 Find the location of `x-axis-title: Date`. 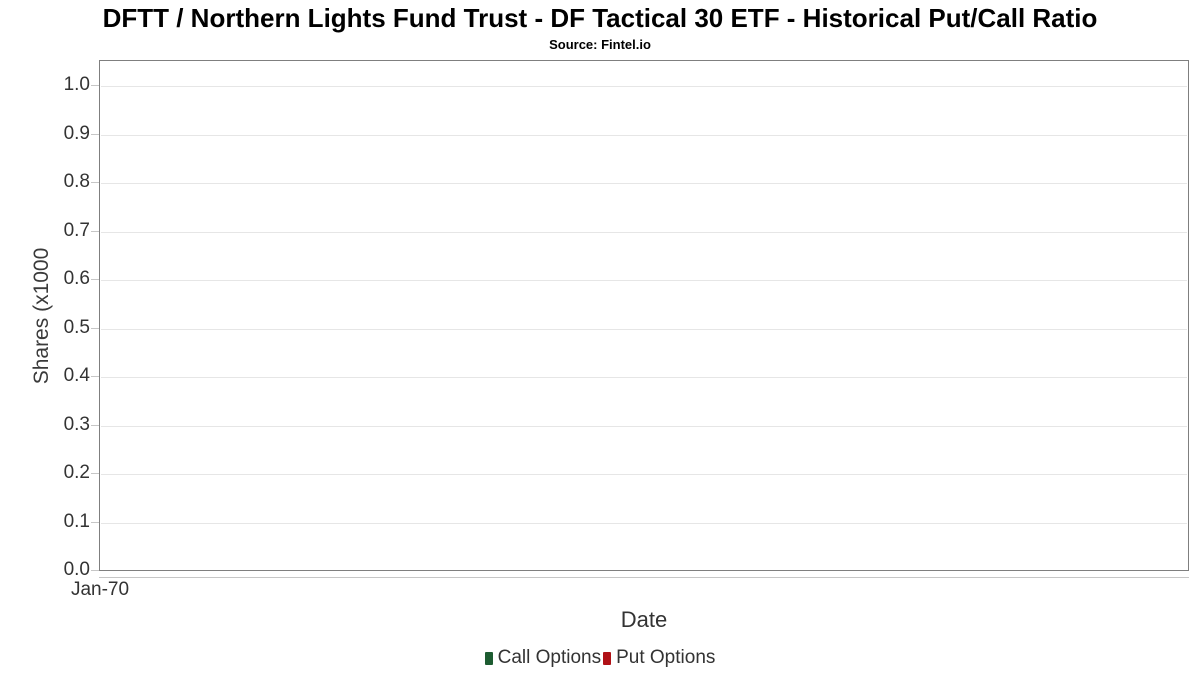

x-axis-title: Date is located at coordinates (644, 619).